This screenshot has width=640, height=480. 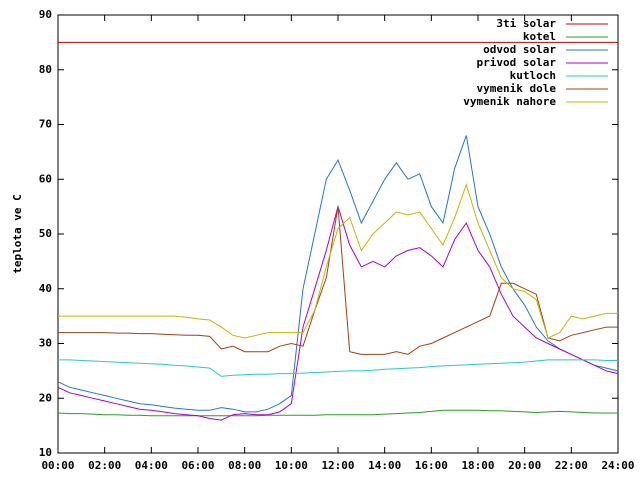 I want to click on y-tick-label: 60, so click(x=45, y=178).